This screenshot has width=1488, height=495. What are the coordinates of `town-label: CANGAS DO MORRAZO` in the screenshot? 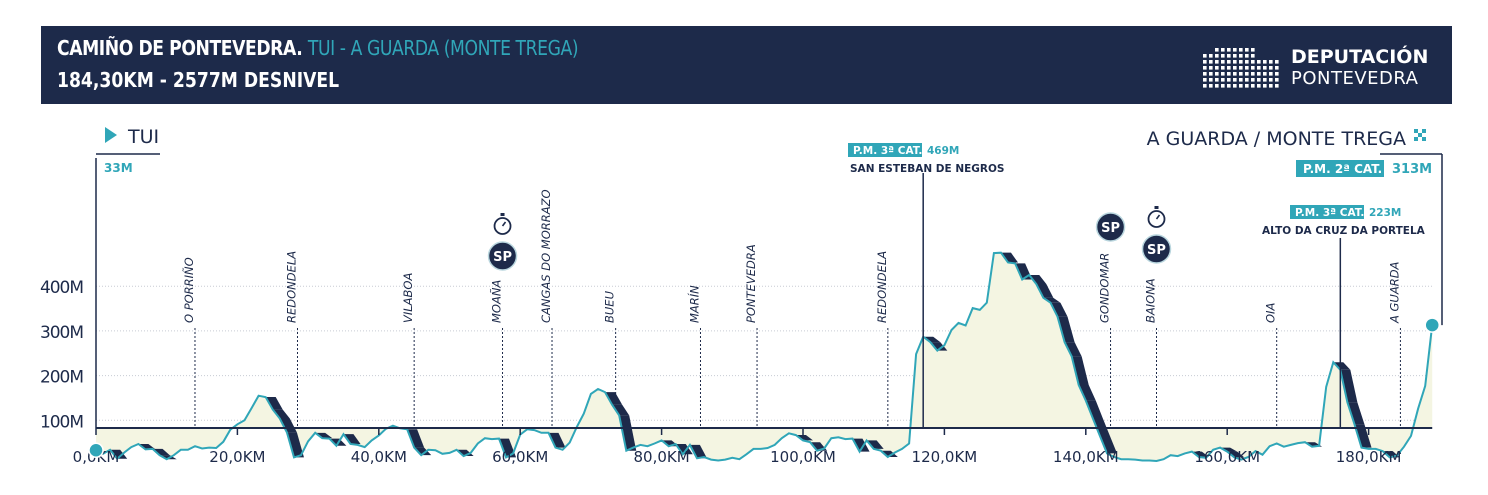 It's located at (546, 256).